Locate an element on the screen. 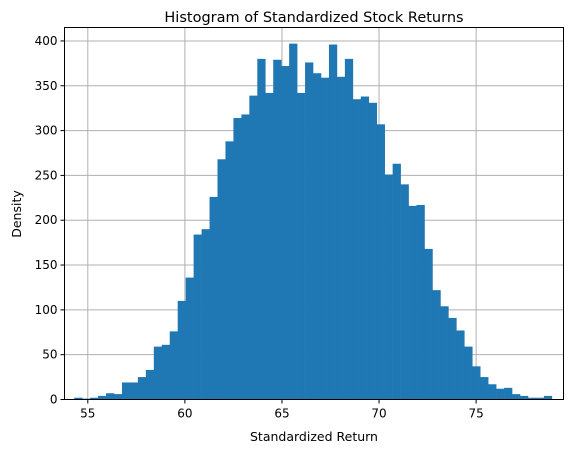  x-tick-label: 55 is located at coordinates (87, 414).